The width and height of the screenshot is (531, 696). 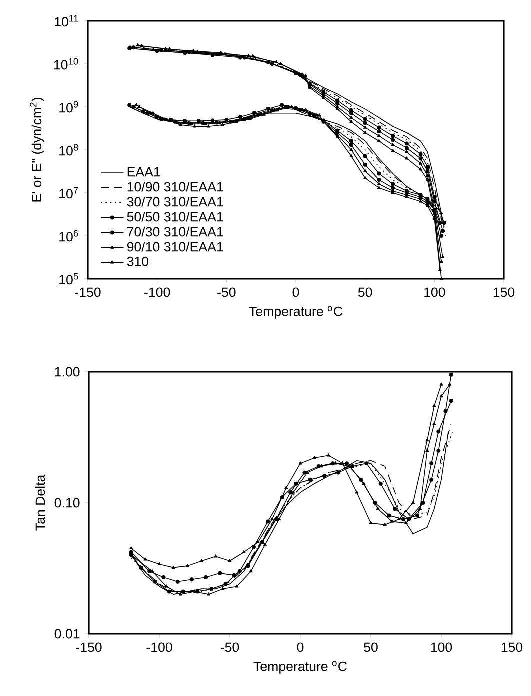 I want to click on legend-label: 310, so click(x=138, y=261).